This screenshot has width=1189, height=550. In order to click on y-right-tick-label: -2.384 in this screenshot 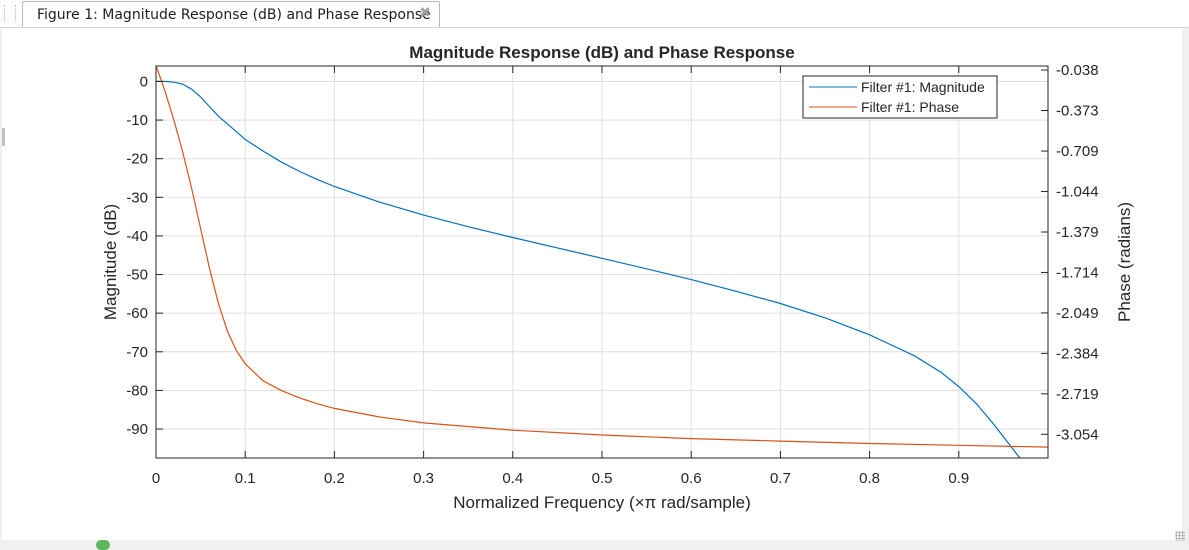, I will do `click(1077, 353)`.